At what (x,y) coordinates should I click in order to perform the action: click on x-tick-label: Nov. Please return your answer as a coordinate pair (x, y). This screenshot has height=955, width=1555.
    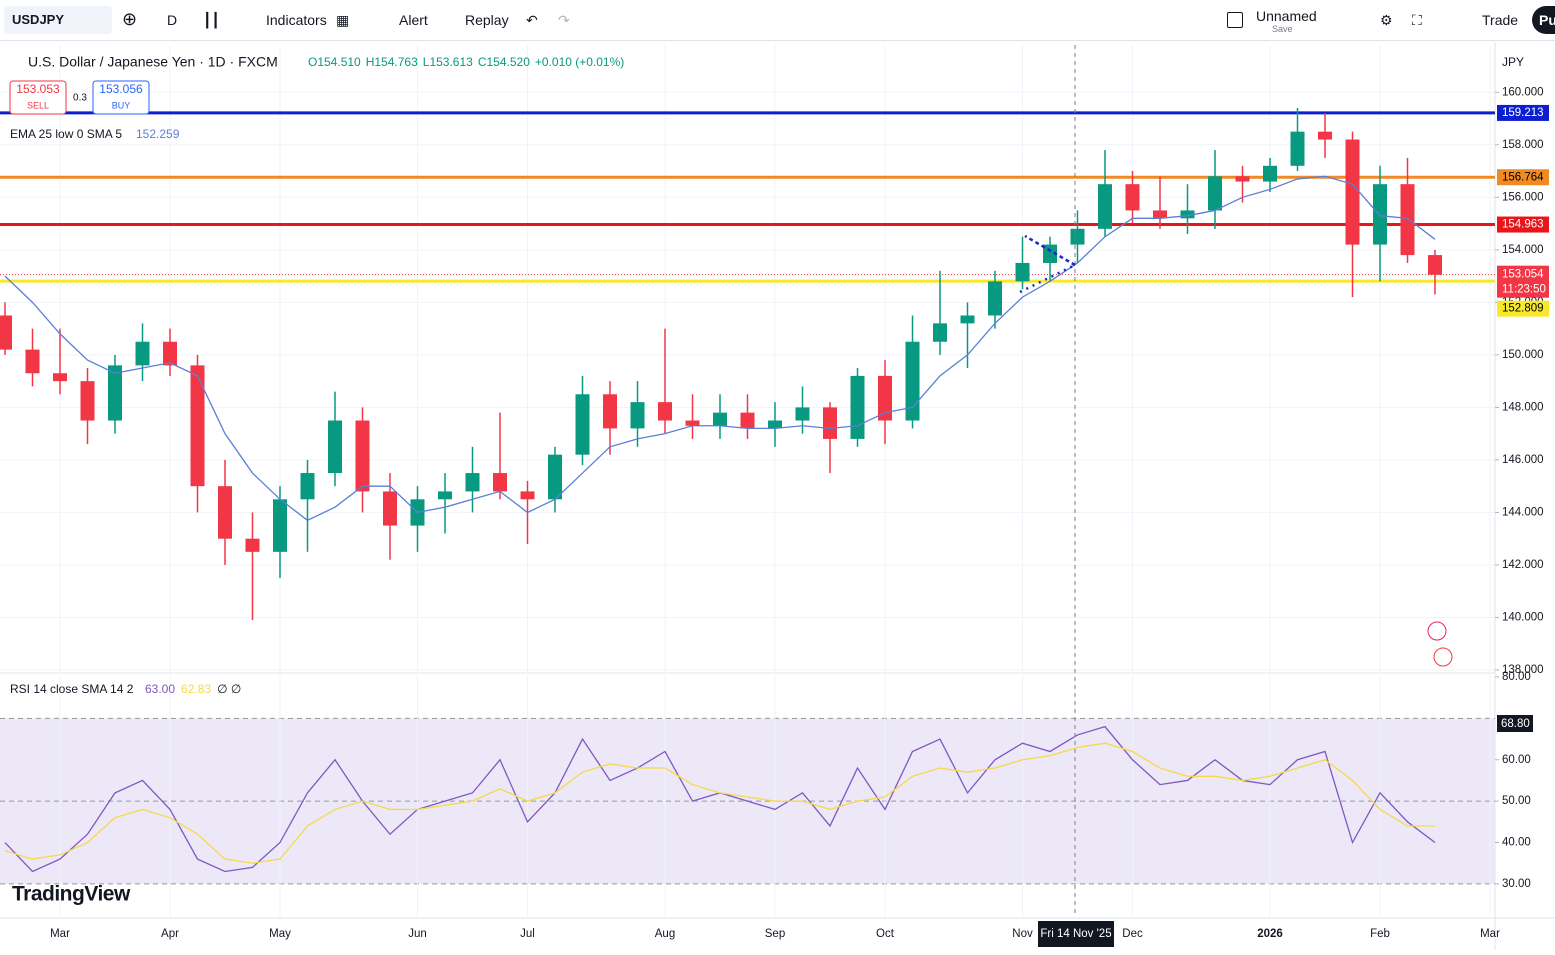
    Looking at the image, I should click on (1022, 934).